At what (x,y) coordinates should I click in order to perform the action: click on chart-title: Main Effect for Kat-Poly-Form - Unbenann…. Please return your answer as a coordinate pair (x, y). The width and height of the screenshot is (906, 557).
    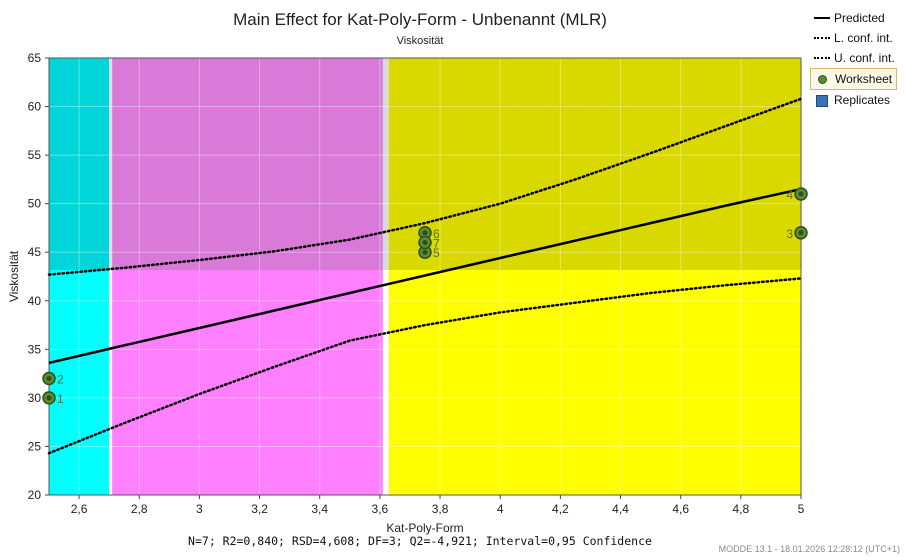
    Looking at the image, I should click on (420, 19).